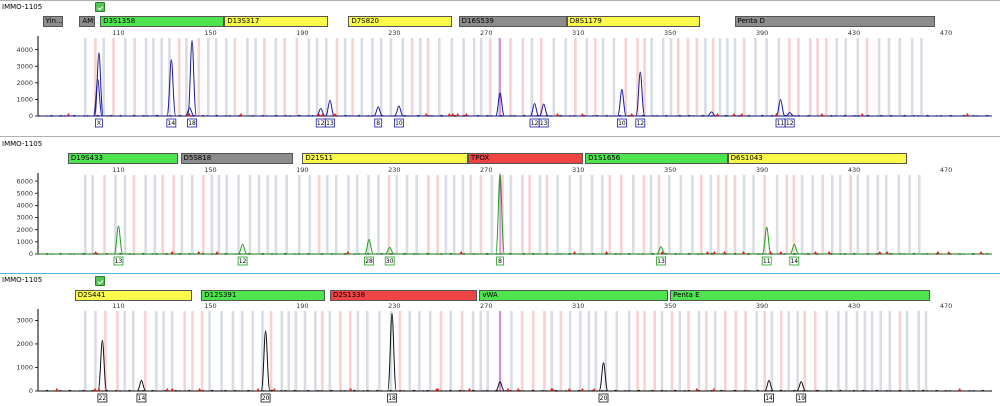 This screenshot has width=1000, height=406. I want to click on y-tick-label: 6000, so click(24, 181).